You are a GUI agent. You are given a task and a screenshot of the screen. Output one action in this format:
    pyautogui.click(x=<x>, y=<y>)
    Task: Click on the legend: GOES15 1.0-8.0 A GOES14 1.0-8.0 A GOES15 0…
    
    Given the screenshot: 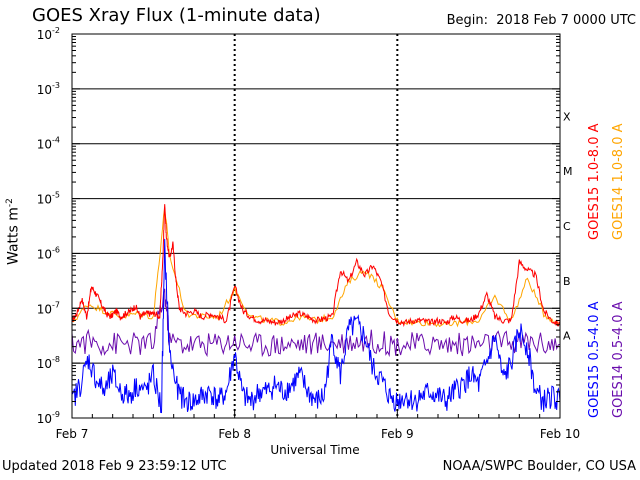 What is the action you would take?
    pyautogui.click(x=606, y=270)
    